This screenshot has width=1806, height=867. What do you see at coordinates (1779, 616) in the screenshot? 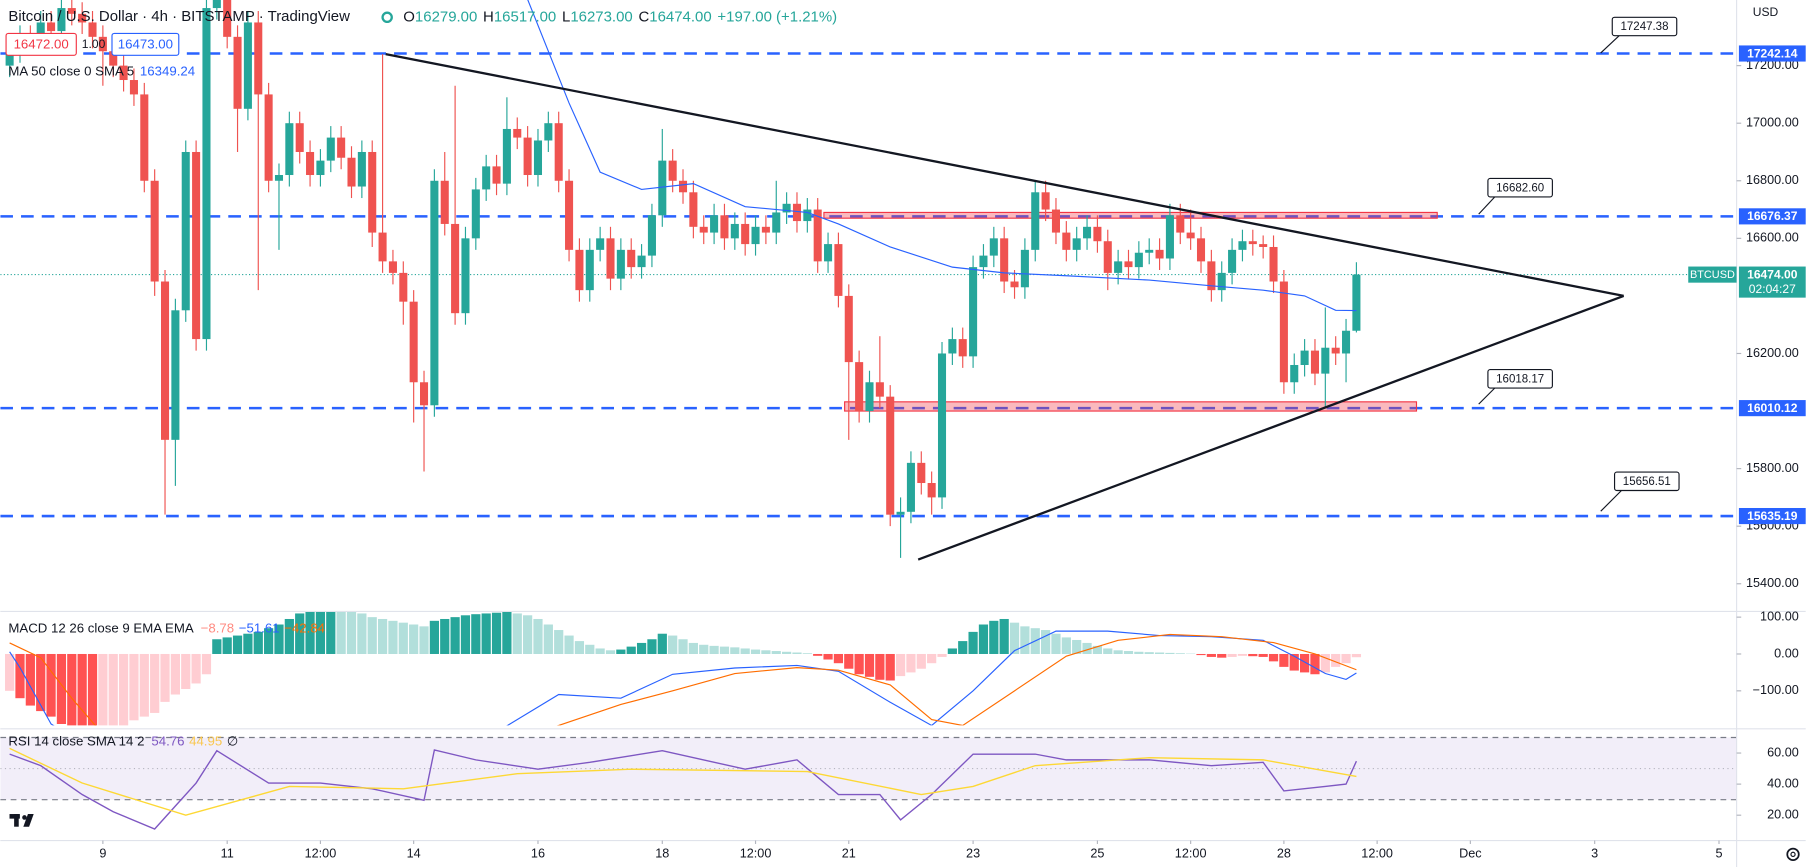
I see `y-tick-label: 100.00` at bounding box center [1779, 616].